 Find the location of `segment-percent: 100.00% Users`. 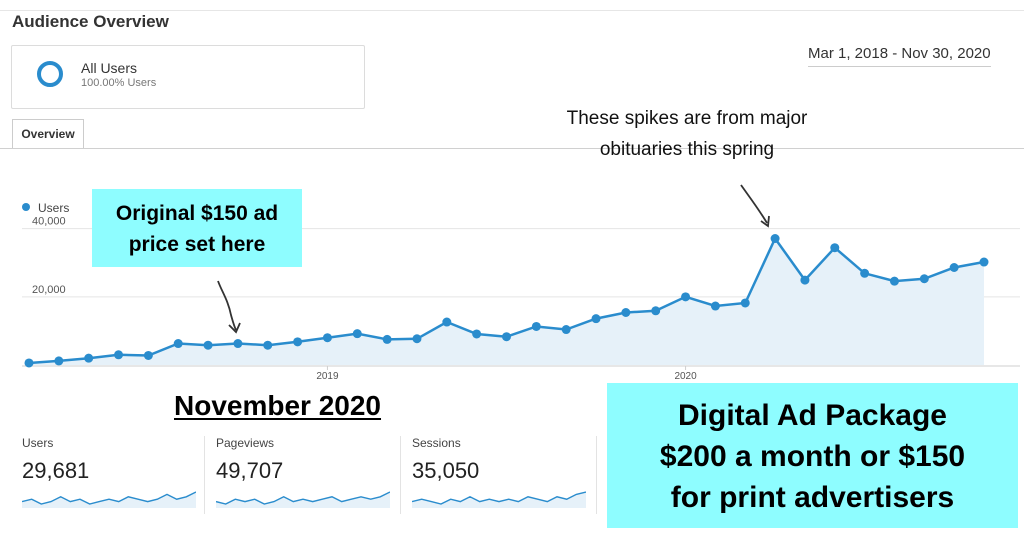

segment-percent: 100.00% Users is located at coordinates (119, 83).